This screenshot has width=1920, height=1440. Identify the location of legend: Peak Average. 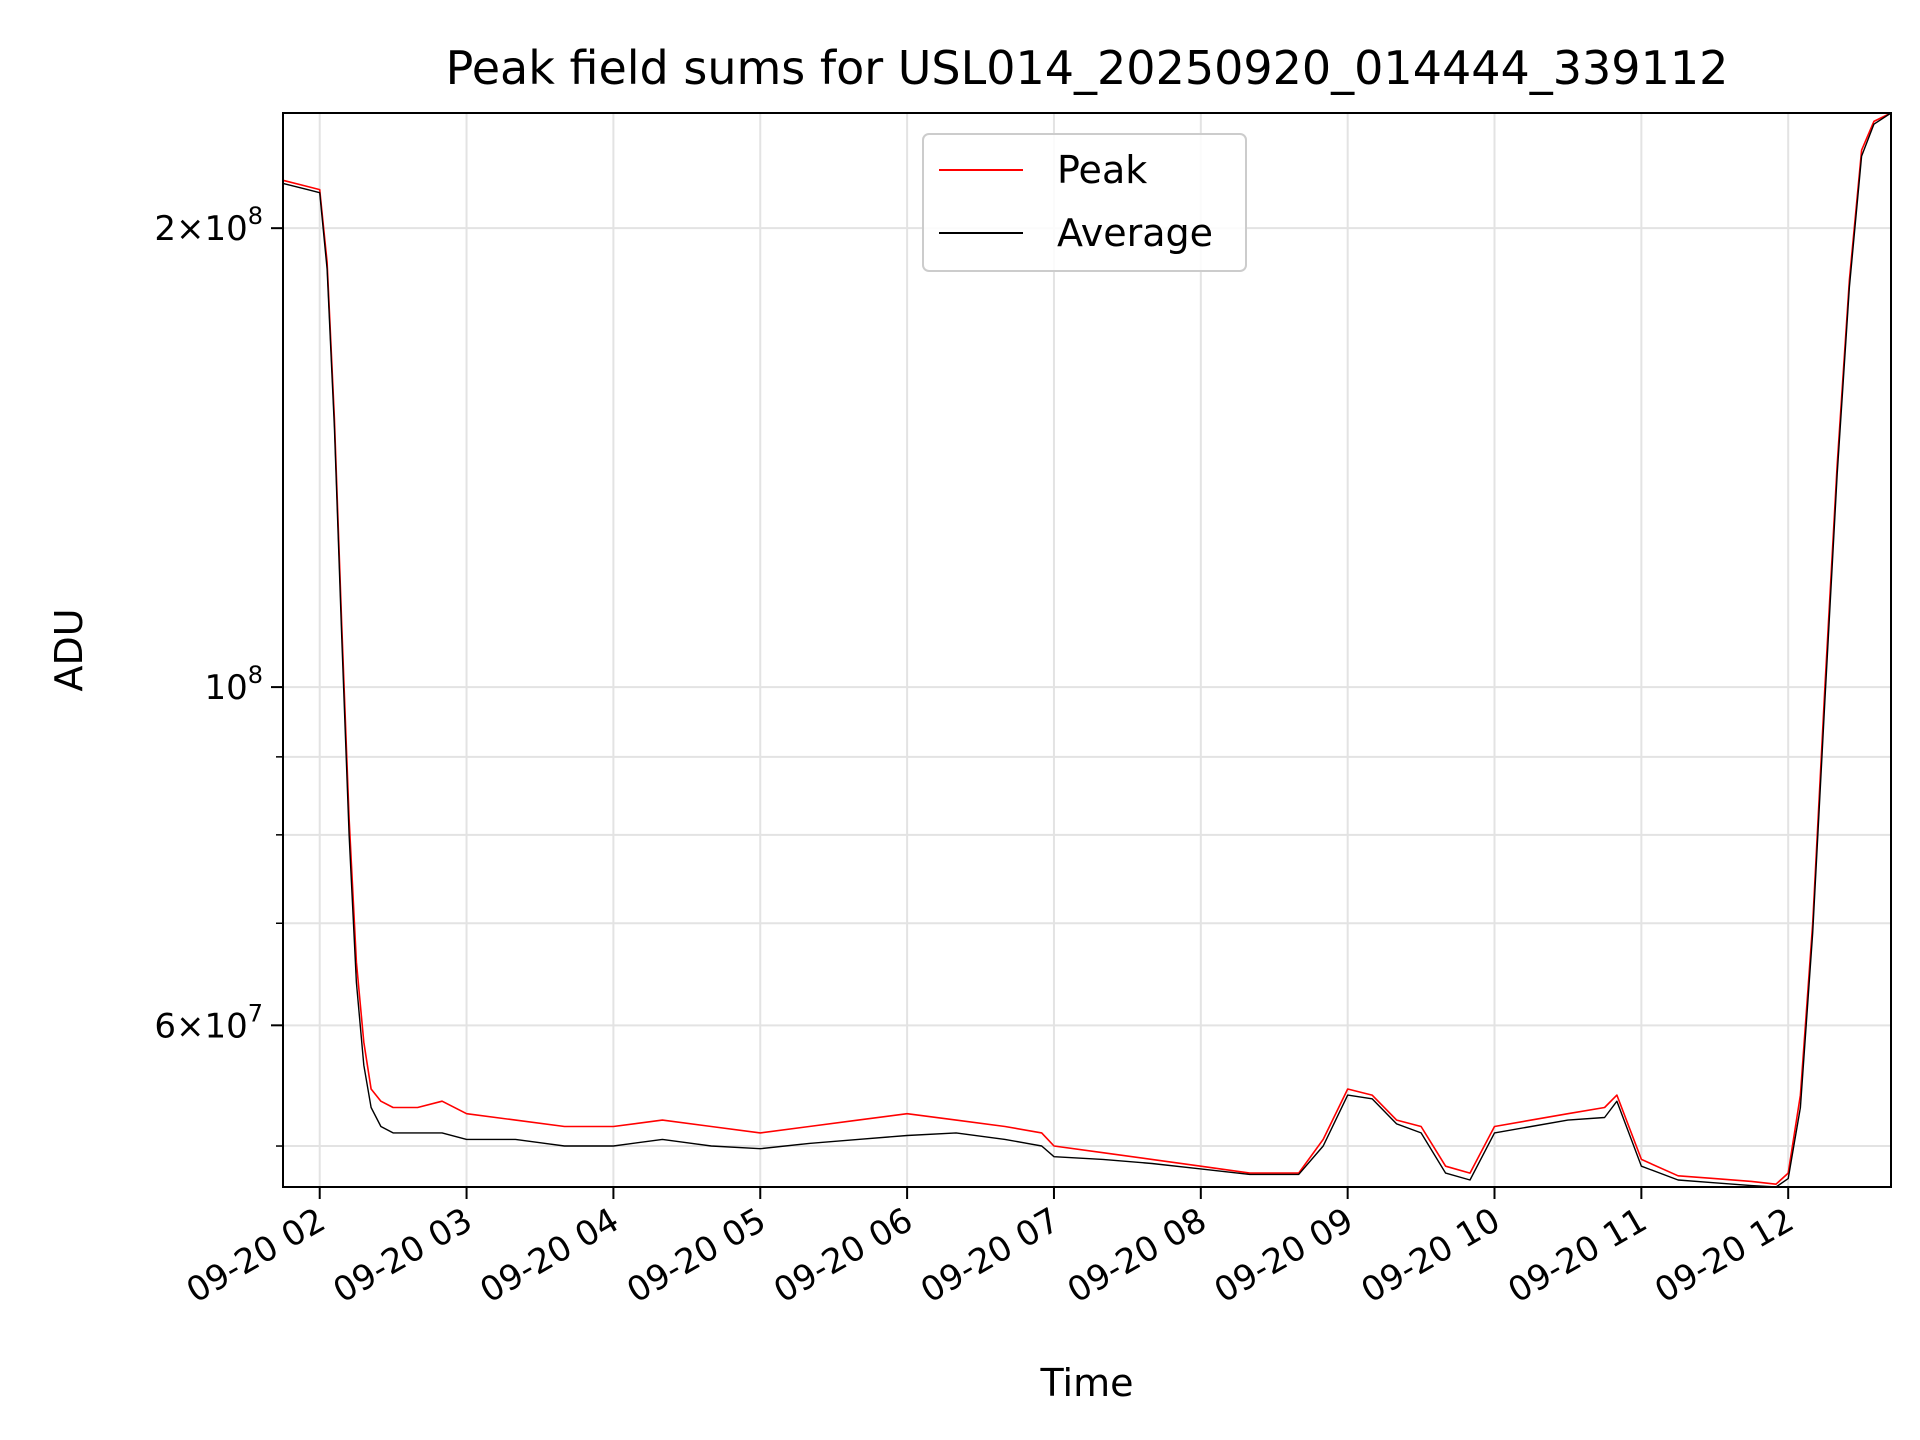
(1084, 202).